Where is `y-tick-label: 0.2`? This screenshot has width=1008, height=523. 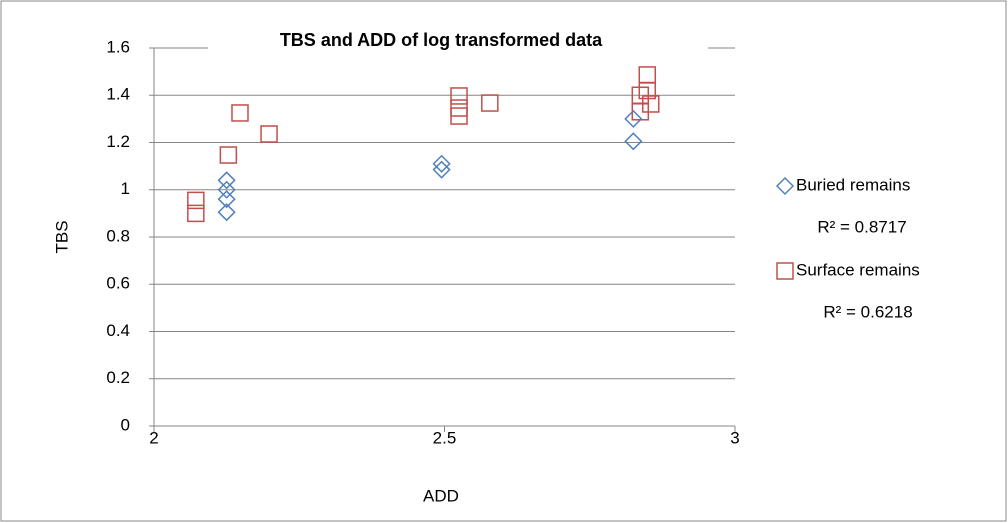
y-tick-label: 0.2 is located at coordinates (118, 377).